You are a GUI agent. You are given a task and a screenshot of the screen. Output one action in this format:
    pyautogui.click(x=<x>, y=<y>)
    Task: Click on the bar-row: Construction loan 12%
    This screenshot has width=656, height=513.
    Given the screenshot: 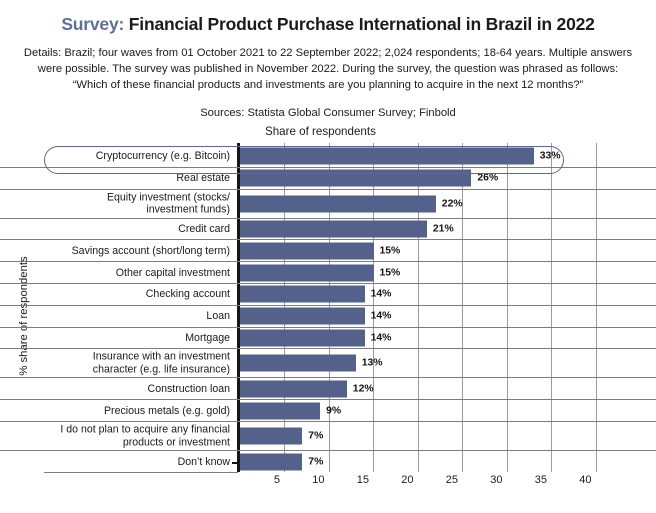 What is the action you would take?
    pyautogui.click(x=328, y=388)
    